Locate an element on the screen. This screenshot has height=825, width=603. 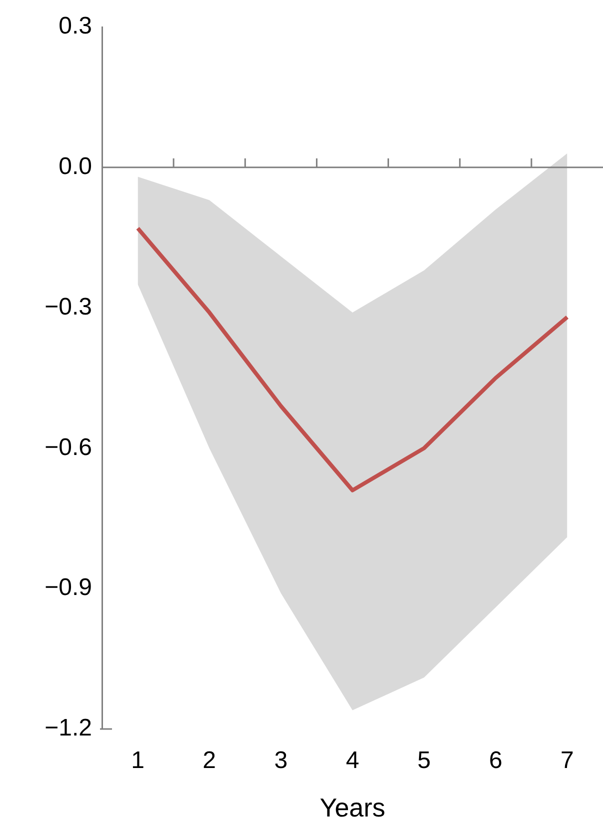
x-tick-label: 3 is located at coordinates (281, 760).